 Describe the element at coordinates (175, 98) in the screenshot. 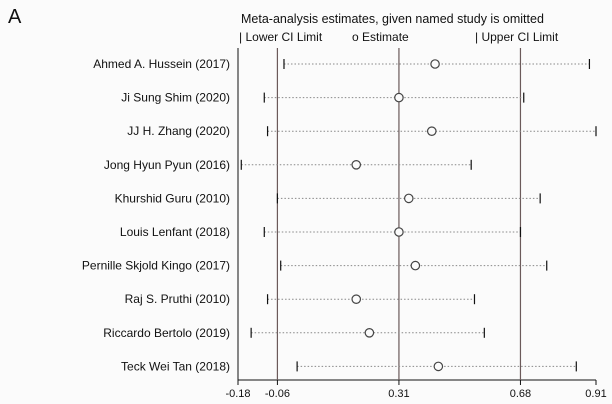

I see `study-label-1: Ji Sung Shim (2020)` at that location.